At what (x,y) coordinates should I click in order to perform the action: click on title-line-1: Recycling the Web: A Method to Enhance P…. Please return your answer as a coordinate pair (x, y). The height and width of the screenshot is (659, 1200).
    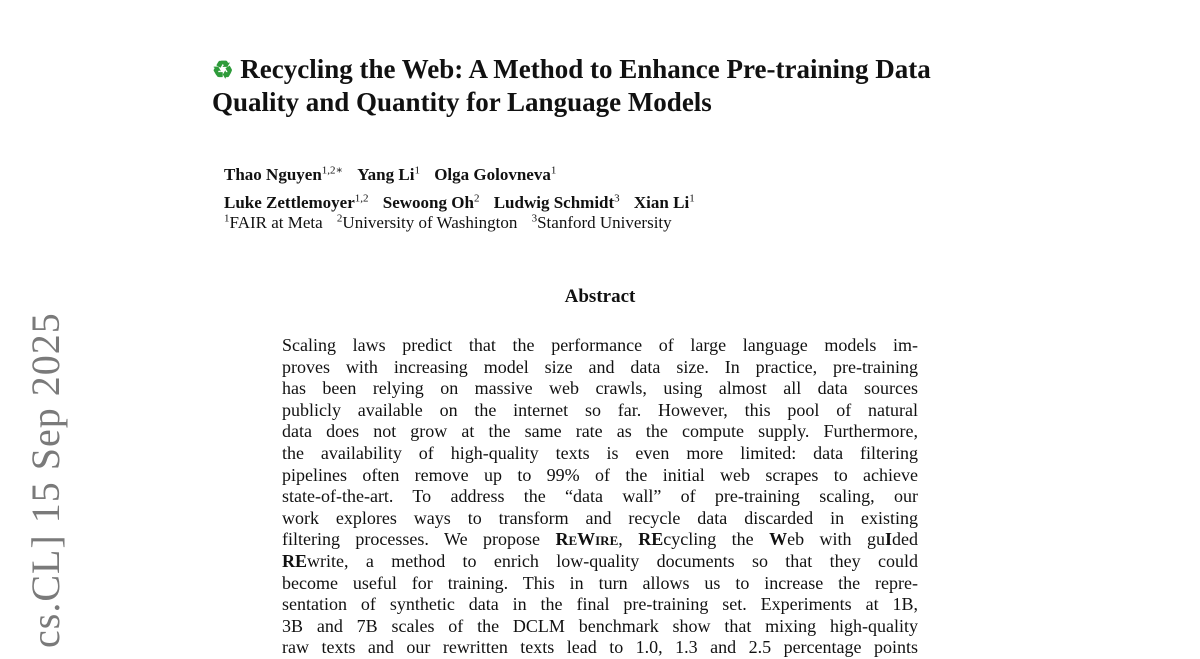
    Looking at the image, I should click on (585, 69).